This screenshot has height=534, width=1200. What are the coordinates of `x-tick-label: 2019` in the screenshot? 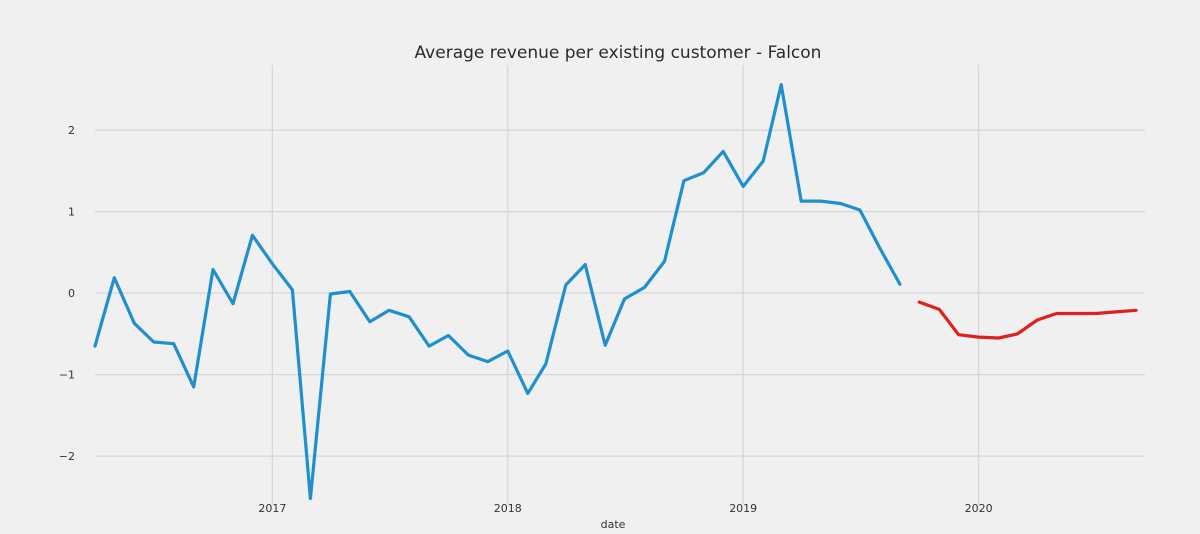 It's located at (743, 508).